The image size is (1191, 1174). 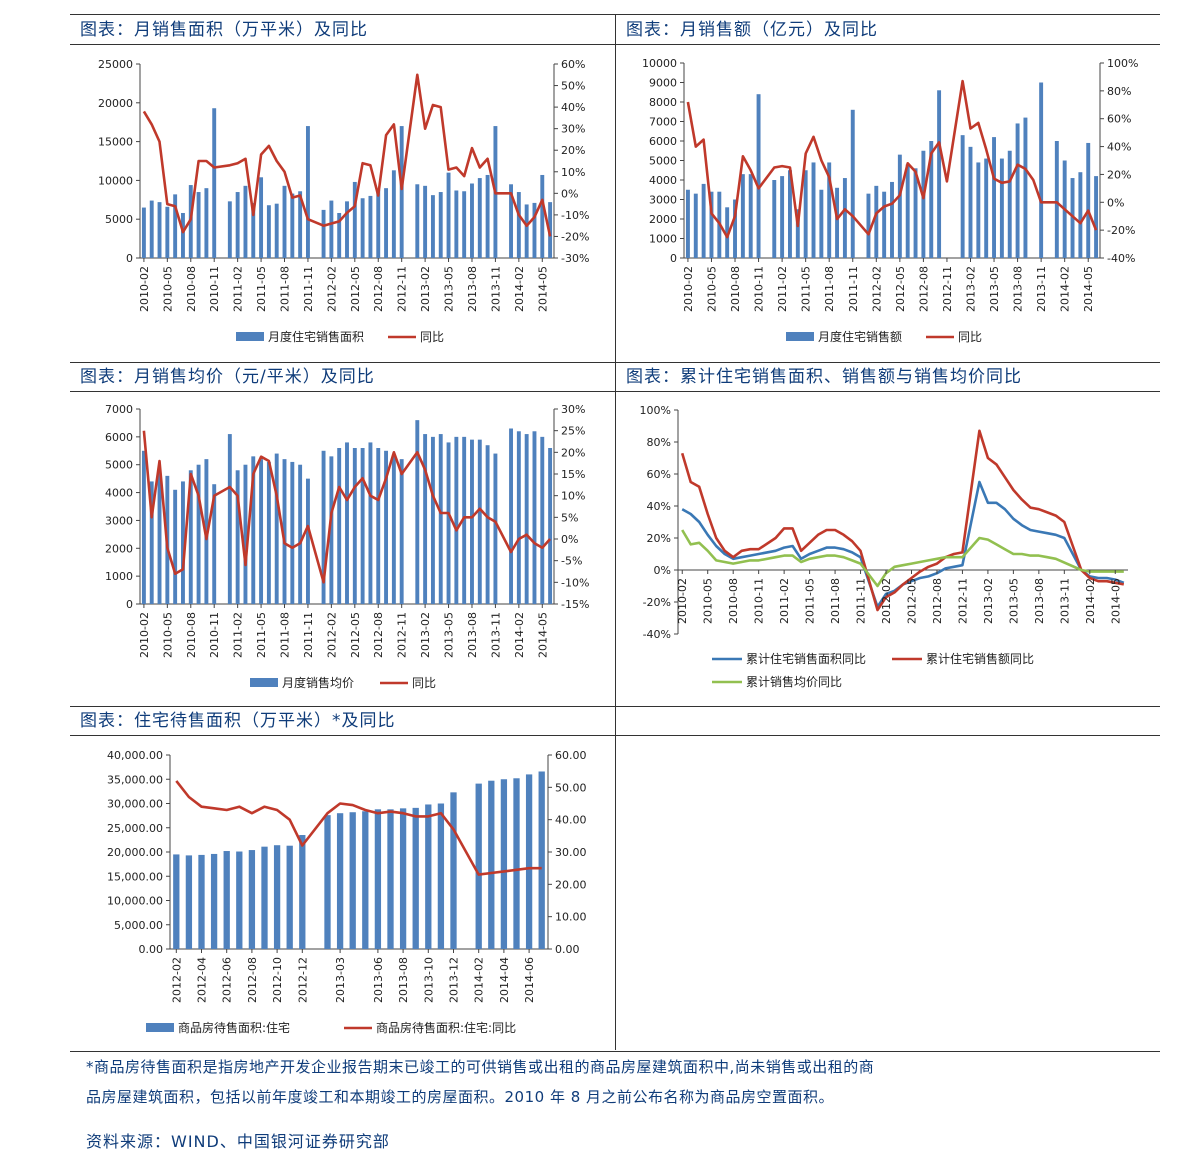 What do you see at coordinates (860, 336) in the screenshot?
I see `legend-bar-label: 月度住宅销售额` at bounding box center [860, 336].